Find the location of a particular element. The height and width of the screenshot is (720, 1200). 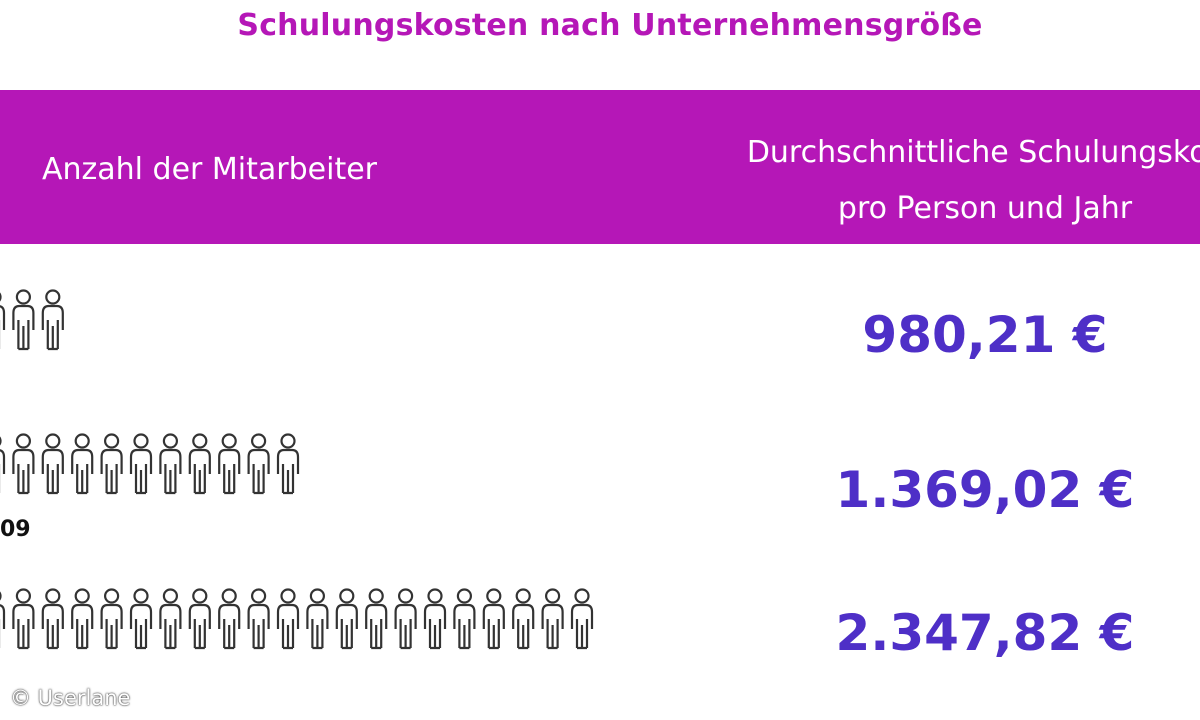

row-2-label: 09 is located at coordinates (15, 529).